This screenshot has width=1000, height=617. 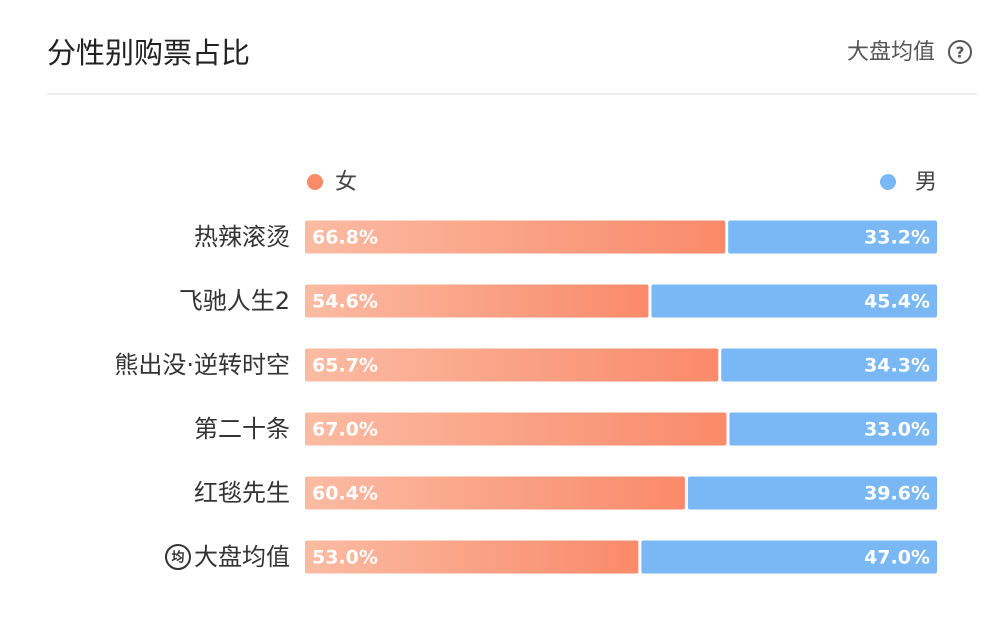 I want to click on benchmark-badge-text: 均, so click(x=177, y=558).